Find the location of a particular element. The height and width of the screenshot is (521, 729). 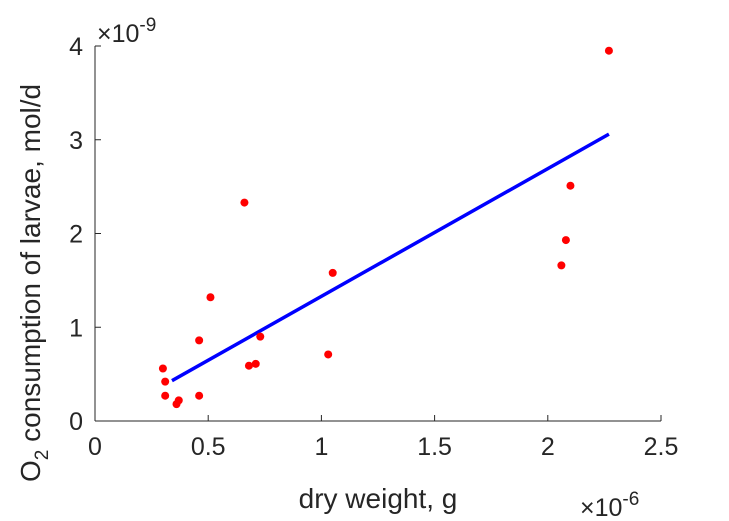

x-tick-label: 1.5 is located at coordinates (434, 447).